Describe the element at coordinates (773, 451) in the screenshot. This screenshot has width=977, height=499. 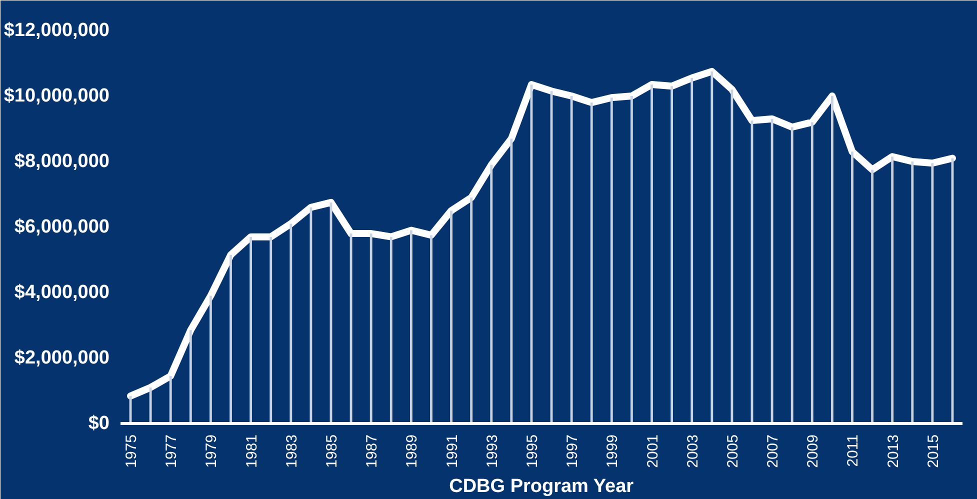
I see `x-tick-label: 2007` at that location.